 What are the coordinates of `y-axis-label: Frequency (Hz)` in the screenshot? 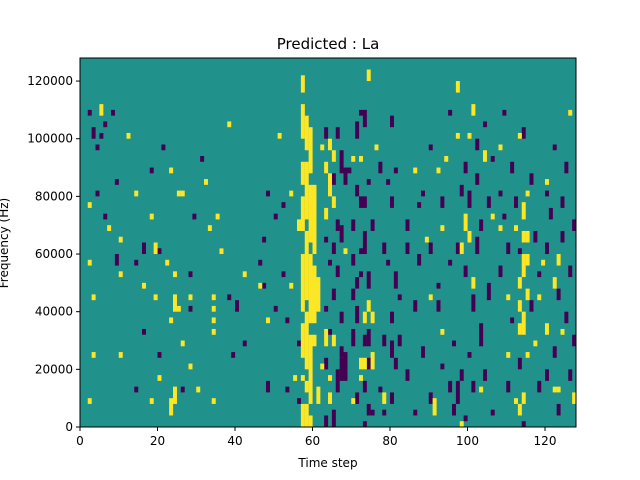 It's located at (5, 243).